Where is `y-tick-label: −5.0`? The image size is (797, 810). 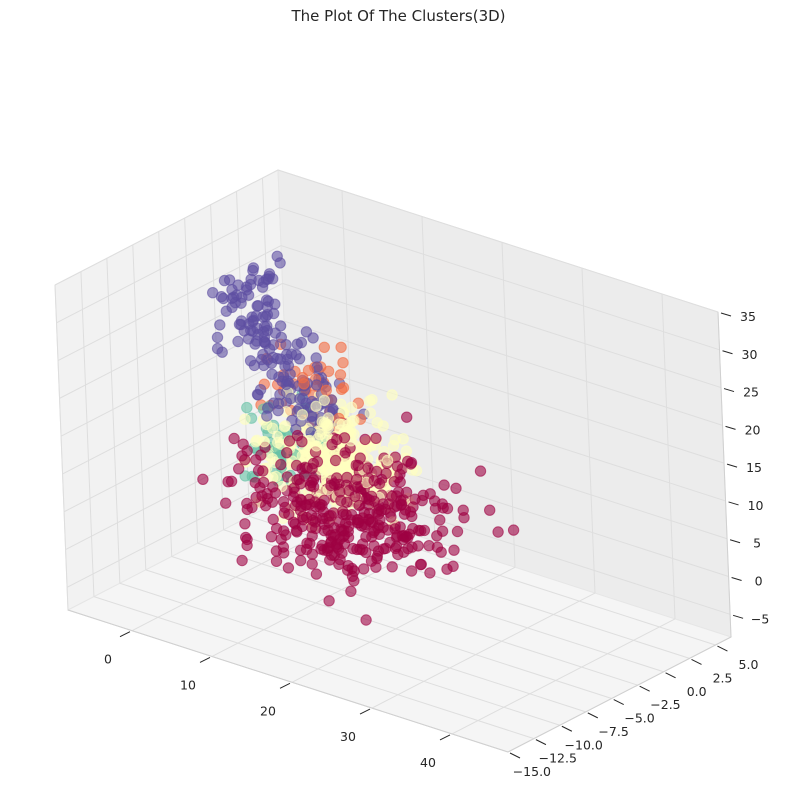 y-tick-label: −5.0 is located at coordinates (639, 718).